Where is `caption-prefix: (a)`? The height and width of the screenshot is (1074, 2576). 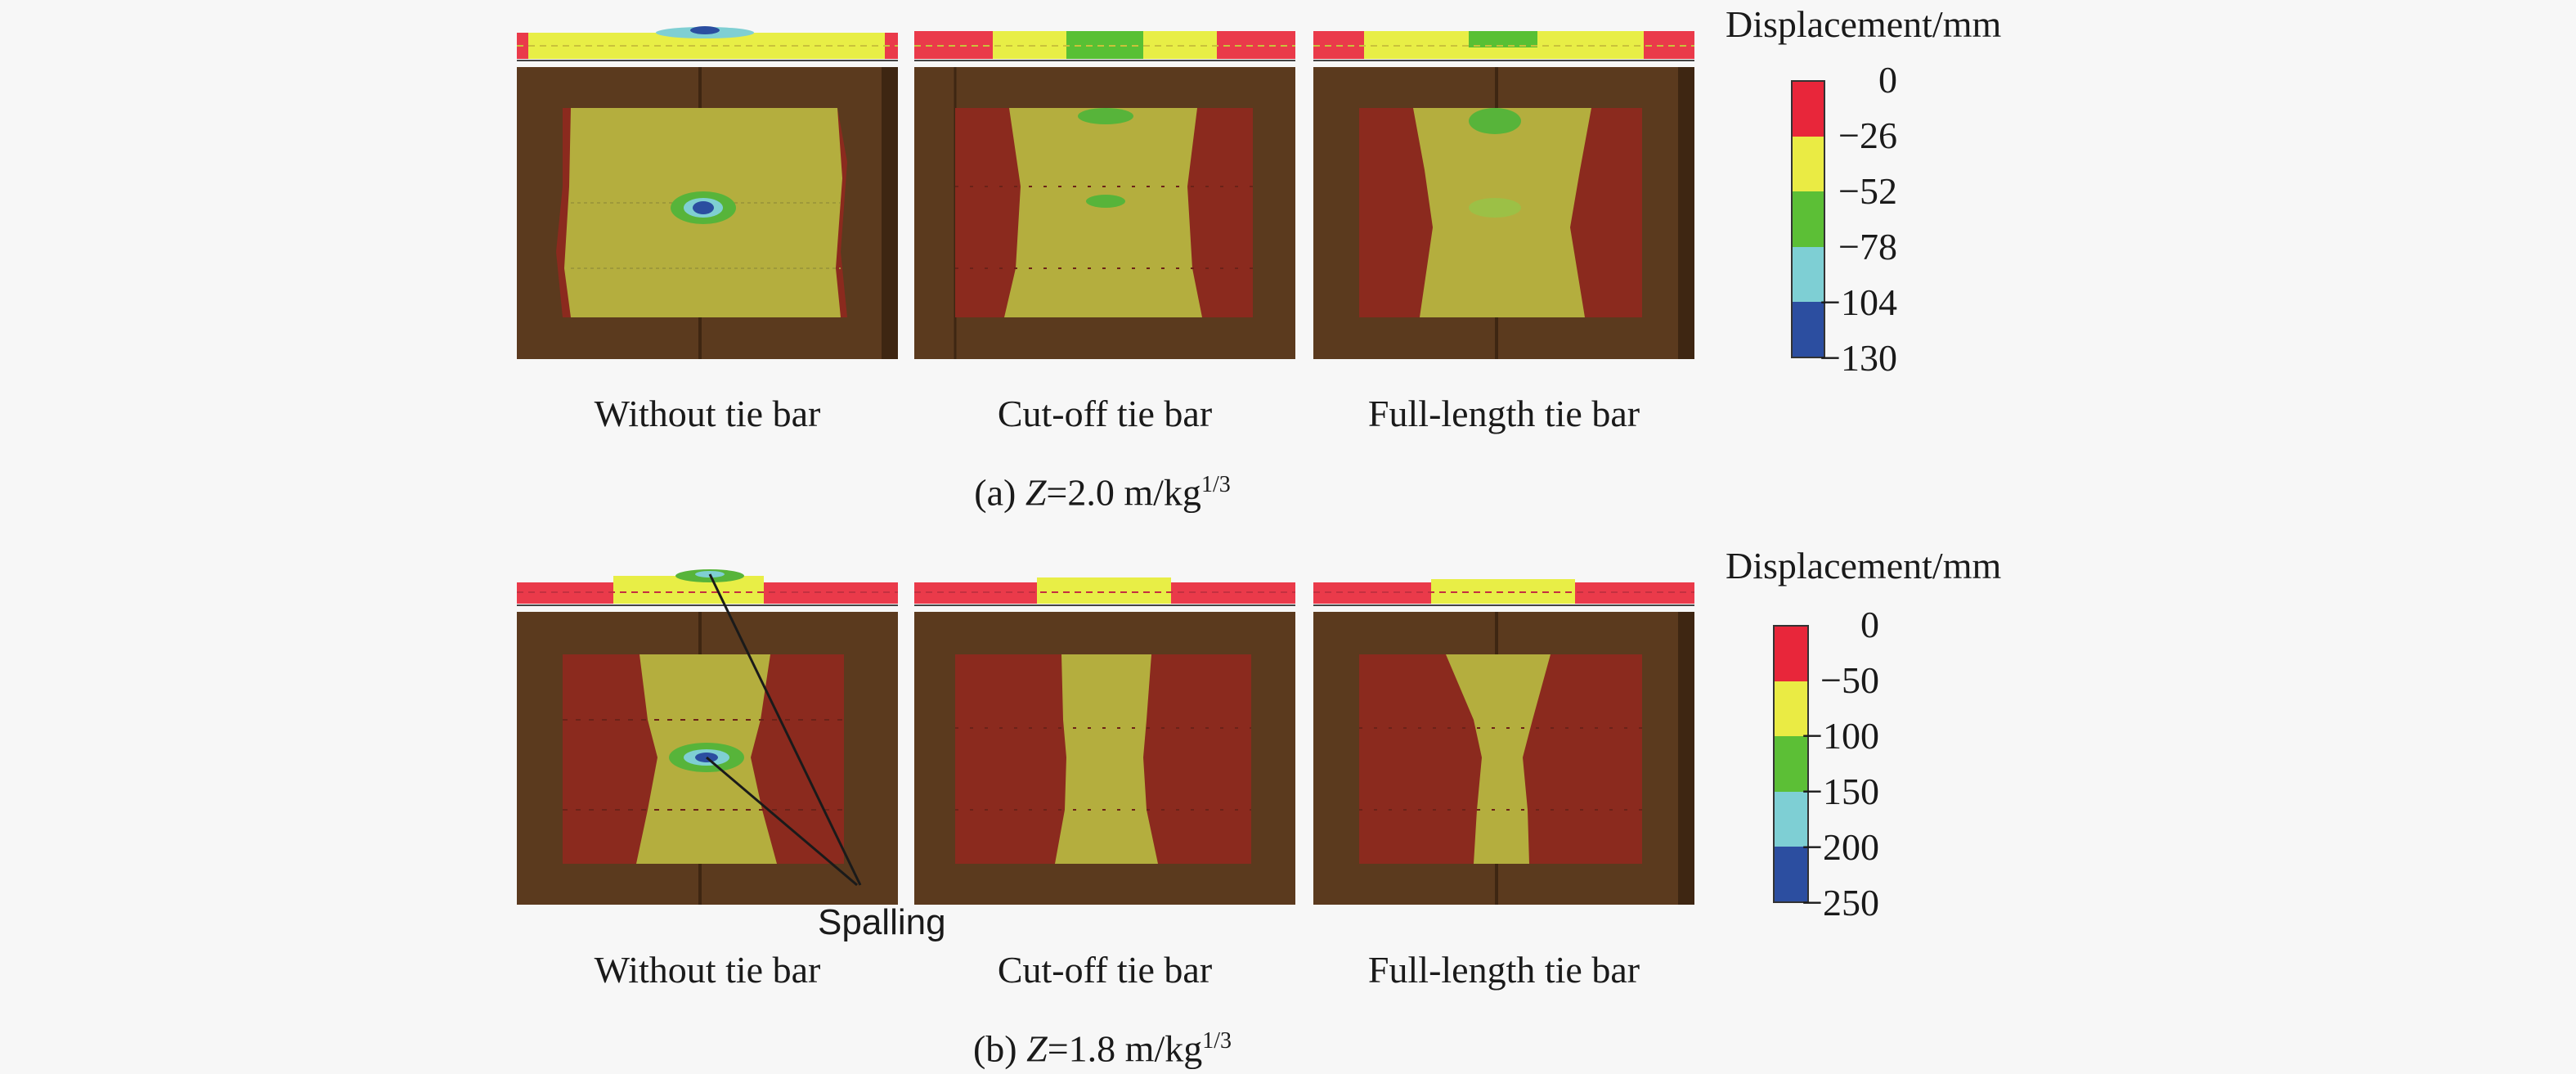
caption-prefix: (a) is located at coordinates (1000, 492).